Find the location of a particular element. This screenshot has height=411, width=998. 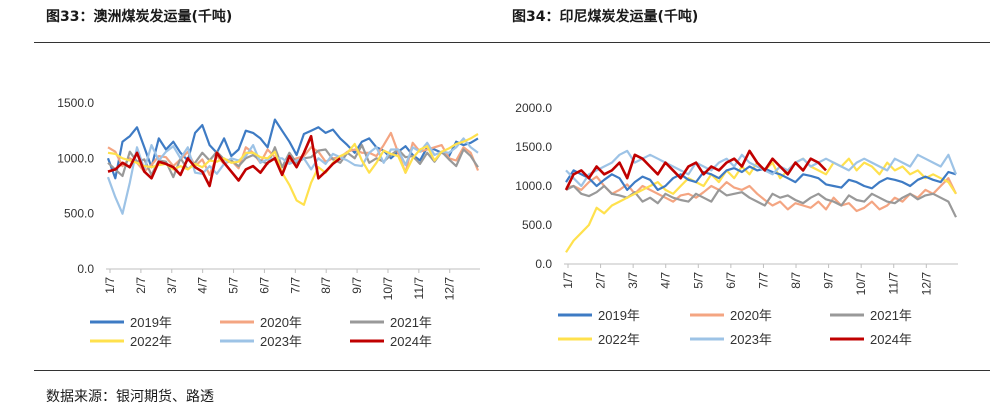

left-chart-title: 图33：澳洲煤炭发运量(千吨) is located at coordinates (139, 17).